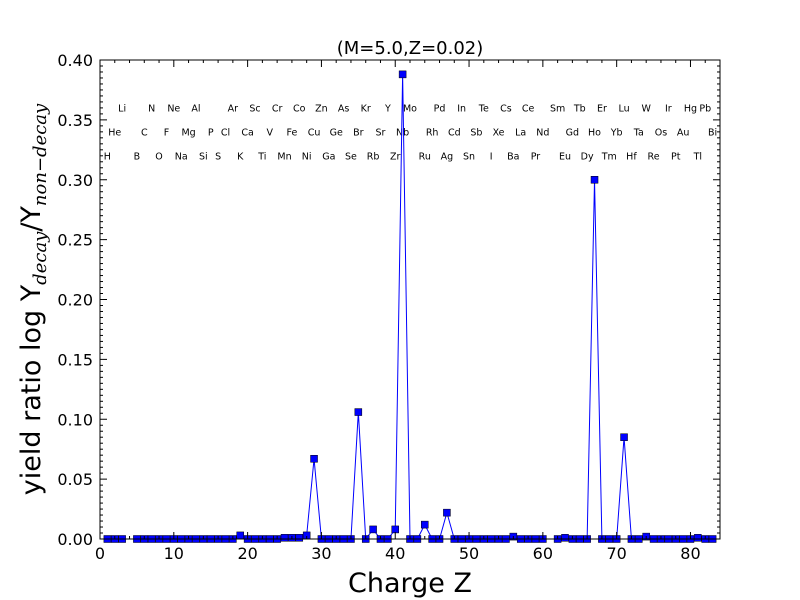 The height and width of the screenshot is (600, 800). Describe the element at coordinates (75, 180) in the screenshot. I see `y-tick-label: 0.30` at that location.